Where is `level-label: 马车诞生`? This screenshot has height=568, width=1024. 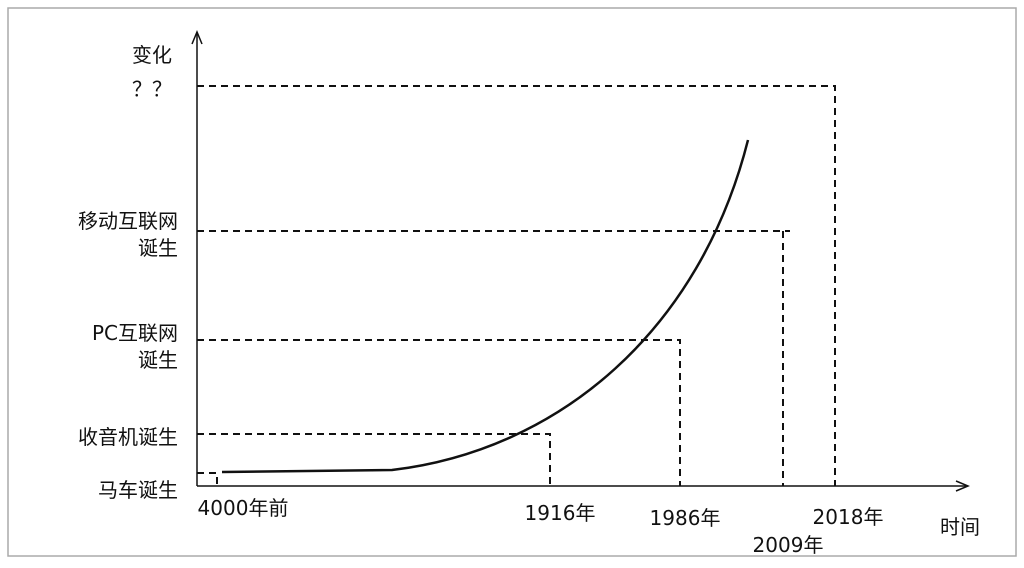
level-label: 马车诞生 is located at coordinates (138, 490).